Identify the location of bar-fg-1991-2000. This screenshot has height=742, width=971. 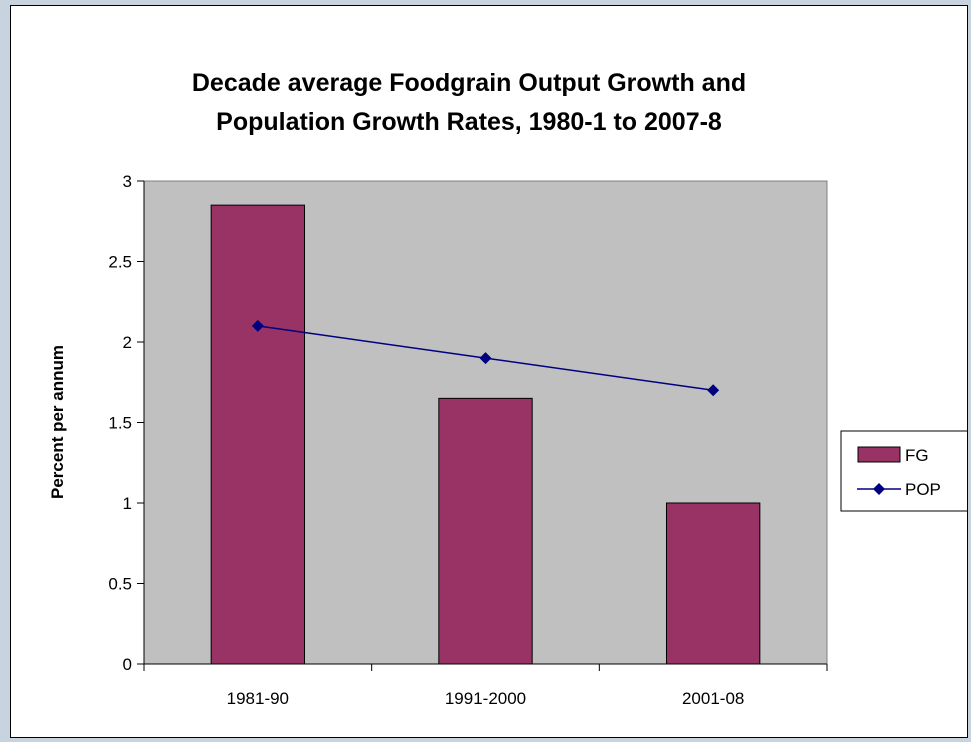
(485, 531).